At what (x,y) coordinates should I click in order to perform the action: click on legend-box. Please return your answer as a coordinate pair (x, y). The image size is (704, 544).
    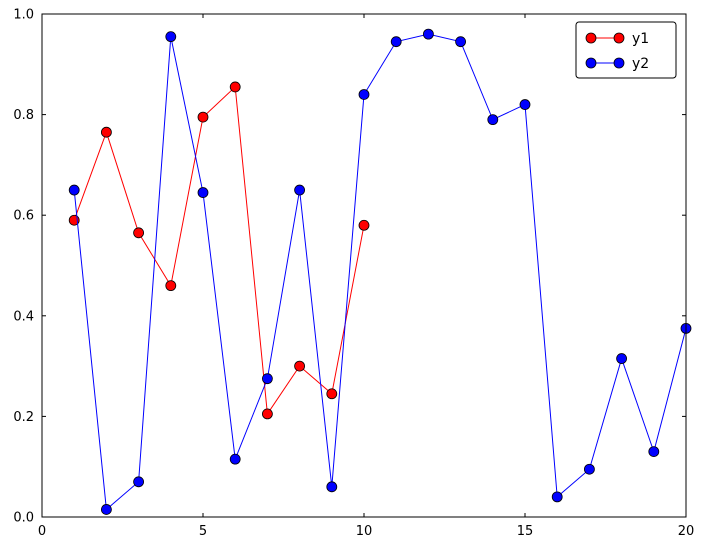
    Looking at the image, I should click on (626, 50).